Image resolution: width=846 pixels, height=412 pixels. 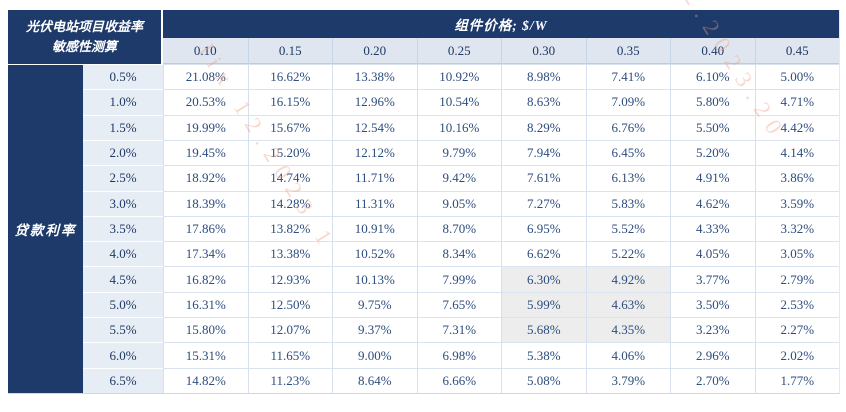 What do you see at coordinates (289, 380) in the screenshot?
I see `data-cell: 11.23%` at bounding box center [289, 380].